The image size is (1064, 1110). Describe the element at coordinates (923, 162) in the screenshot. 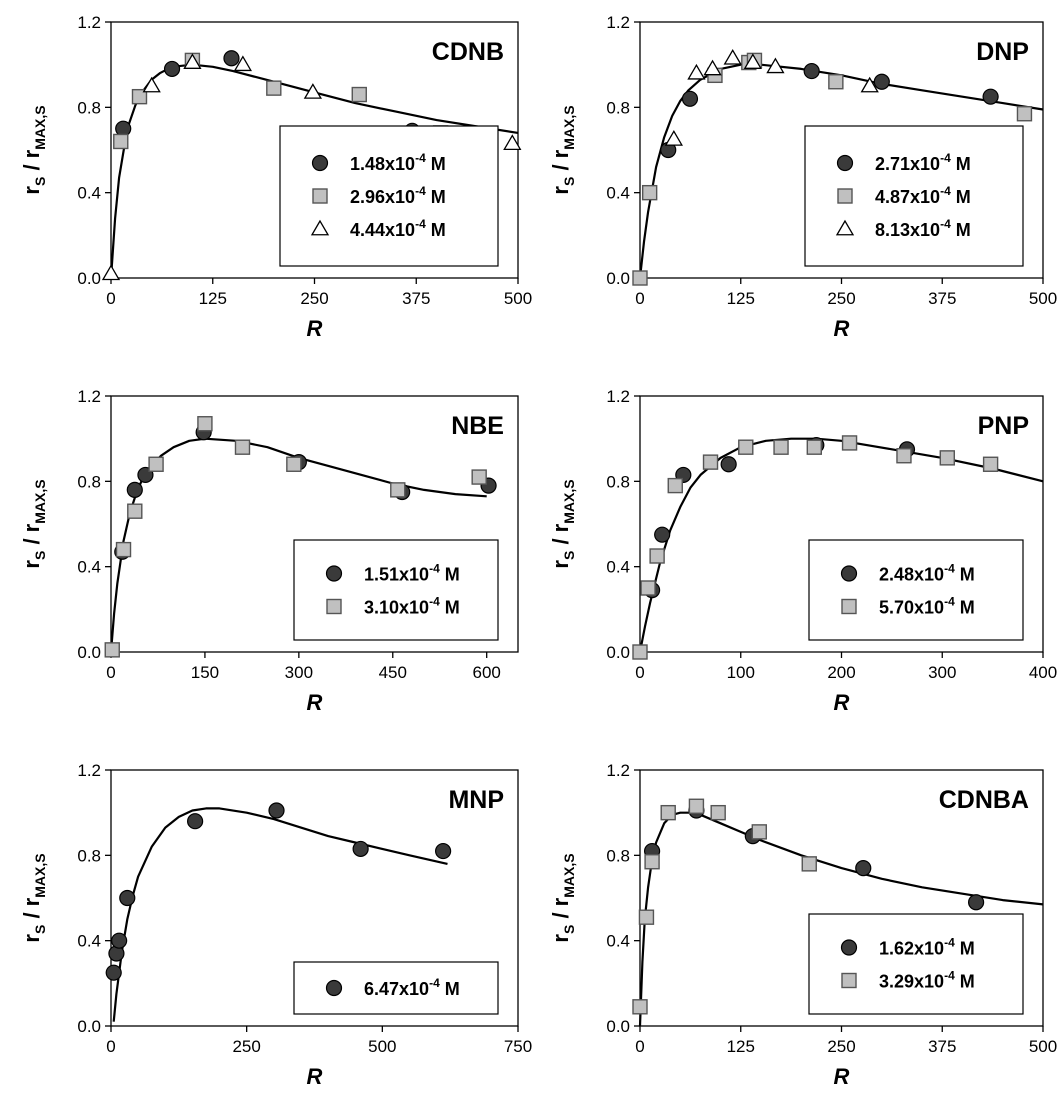

I see `legend-entry: 2.71x10-4 M` at that location.